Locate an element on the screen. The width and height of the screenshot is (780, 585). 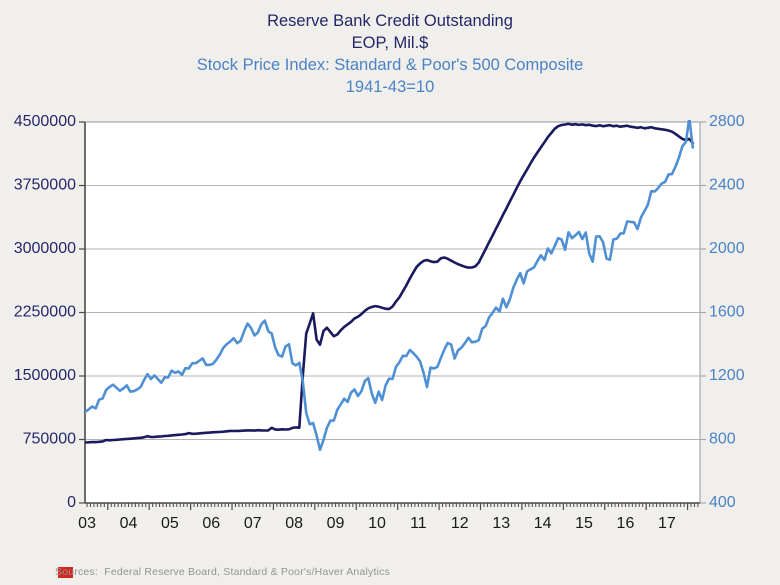
y-axis-tick-label-left: 2250000 is located at coordinates (45, 312).